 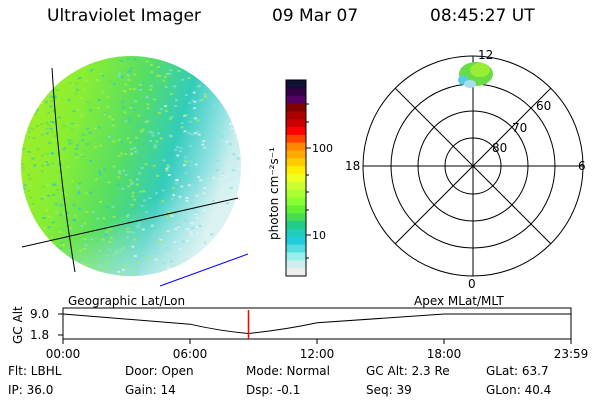 What do you see at coordinates (288, 371) in the screenshot?
I see `info-mode: Mode: Normal` at bounding box center [288, 371].